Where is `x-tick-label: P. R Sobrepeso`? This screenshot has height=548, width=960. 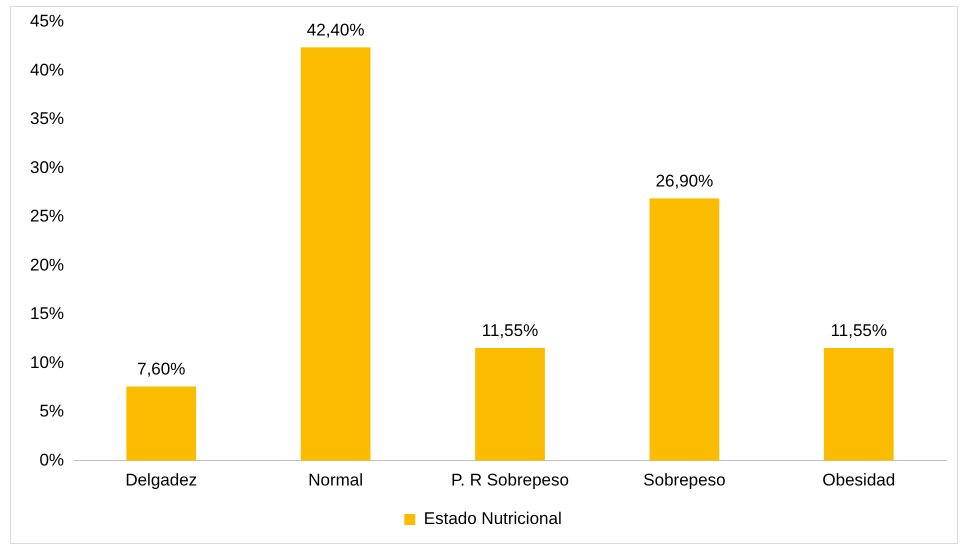 x-tick-label: P. R Sobrepeso is located at coordinates (510, 480).